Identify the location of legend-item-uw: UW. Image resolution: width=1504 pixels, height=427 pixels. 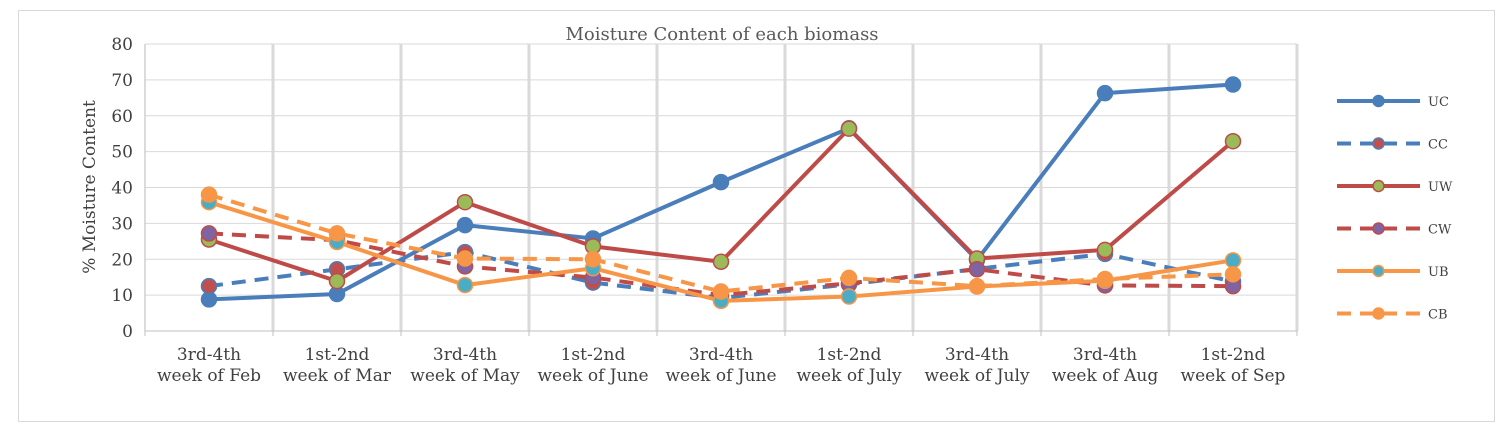
(1395, 187).